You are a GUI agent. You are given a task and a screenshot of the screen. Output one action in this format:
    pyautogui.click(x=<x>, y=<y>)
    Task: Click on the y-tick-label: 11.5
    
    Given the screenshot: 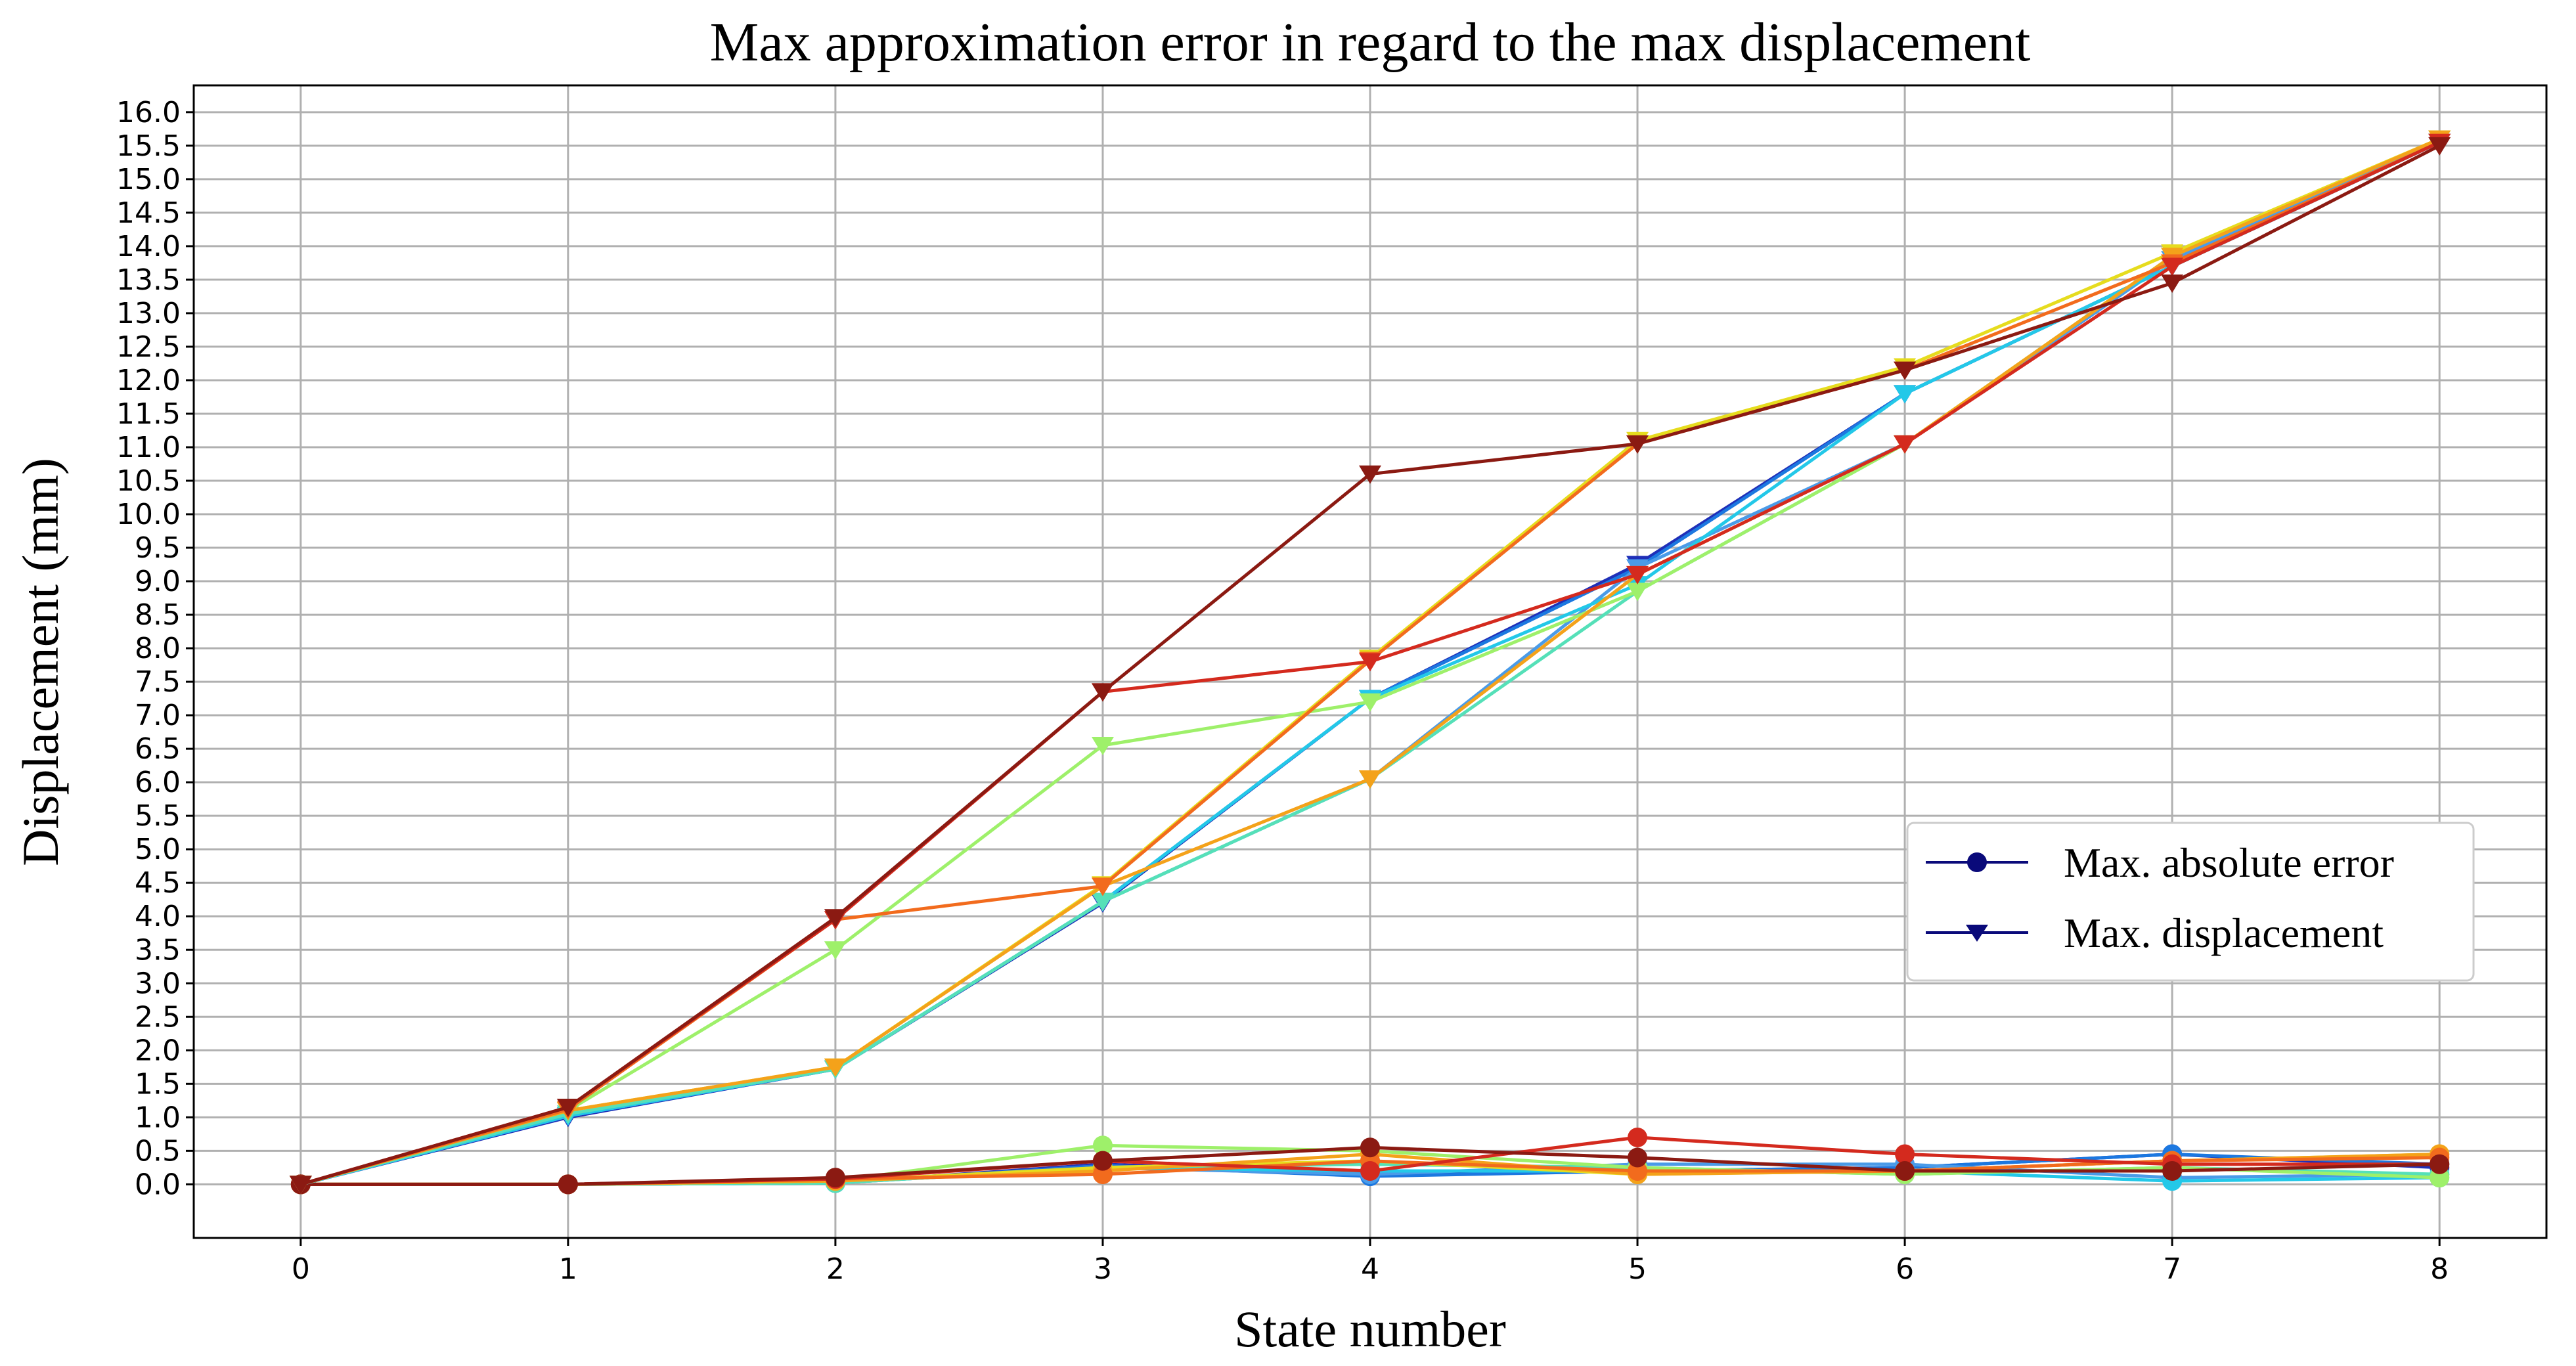 What is the action you would take?
    pyautogui.click(x=148, y=414)
    